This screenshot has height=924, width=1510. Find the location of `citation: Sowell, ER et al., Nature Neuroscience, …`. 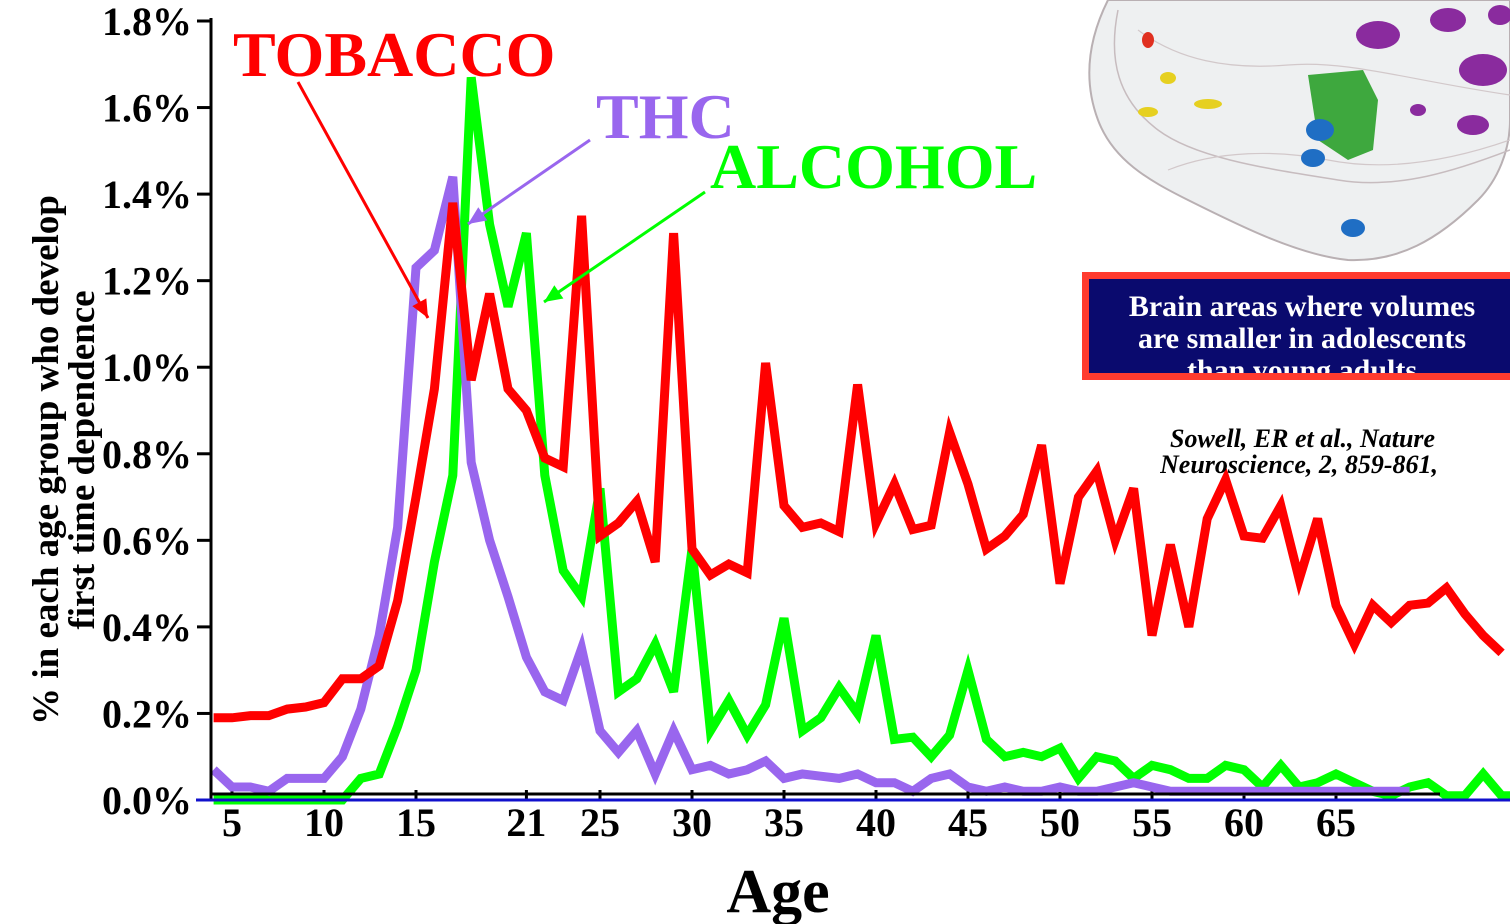

citation: Sowell, ER et al., Nature Neuroscience, … is located at coordinates (1335, 452).